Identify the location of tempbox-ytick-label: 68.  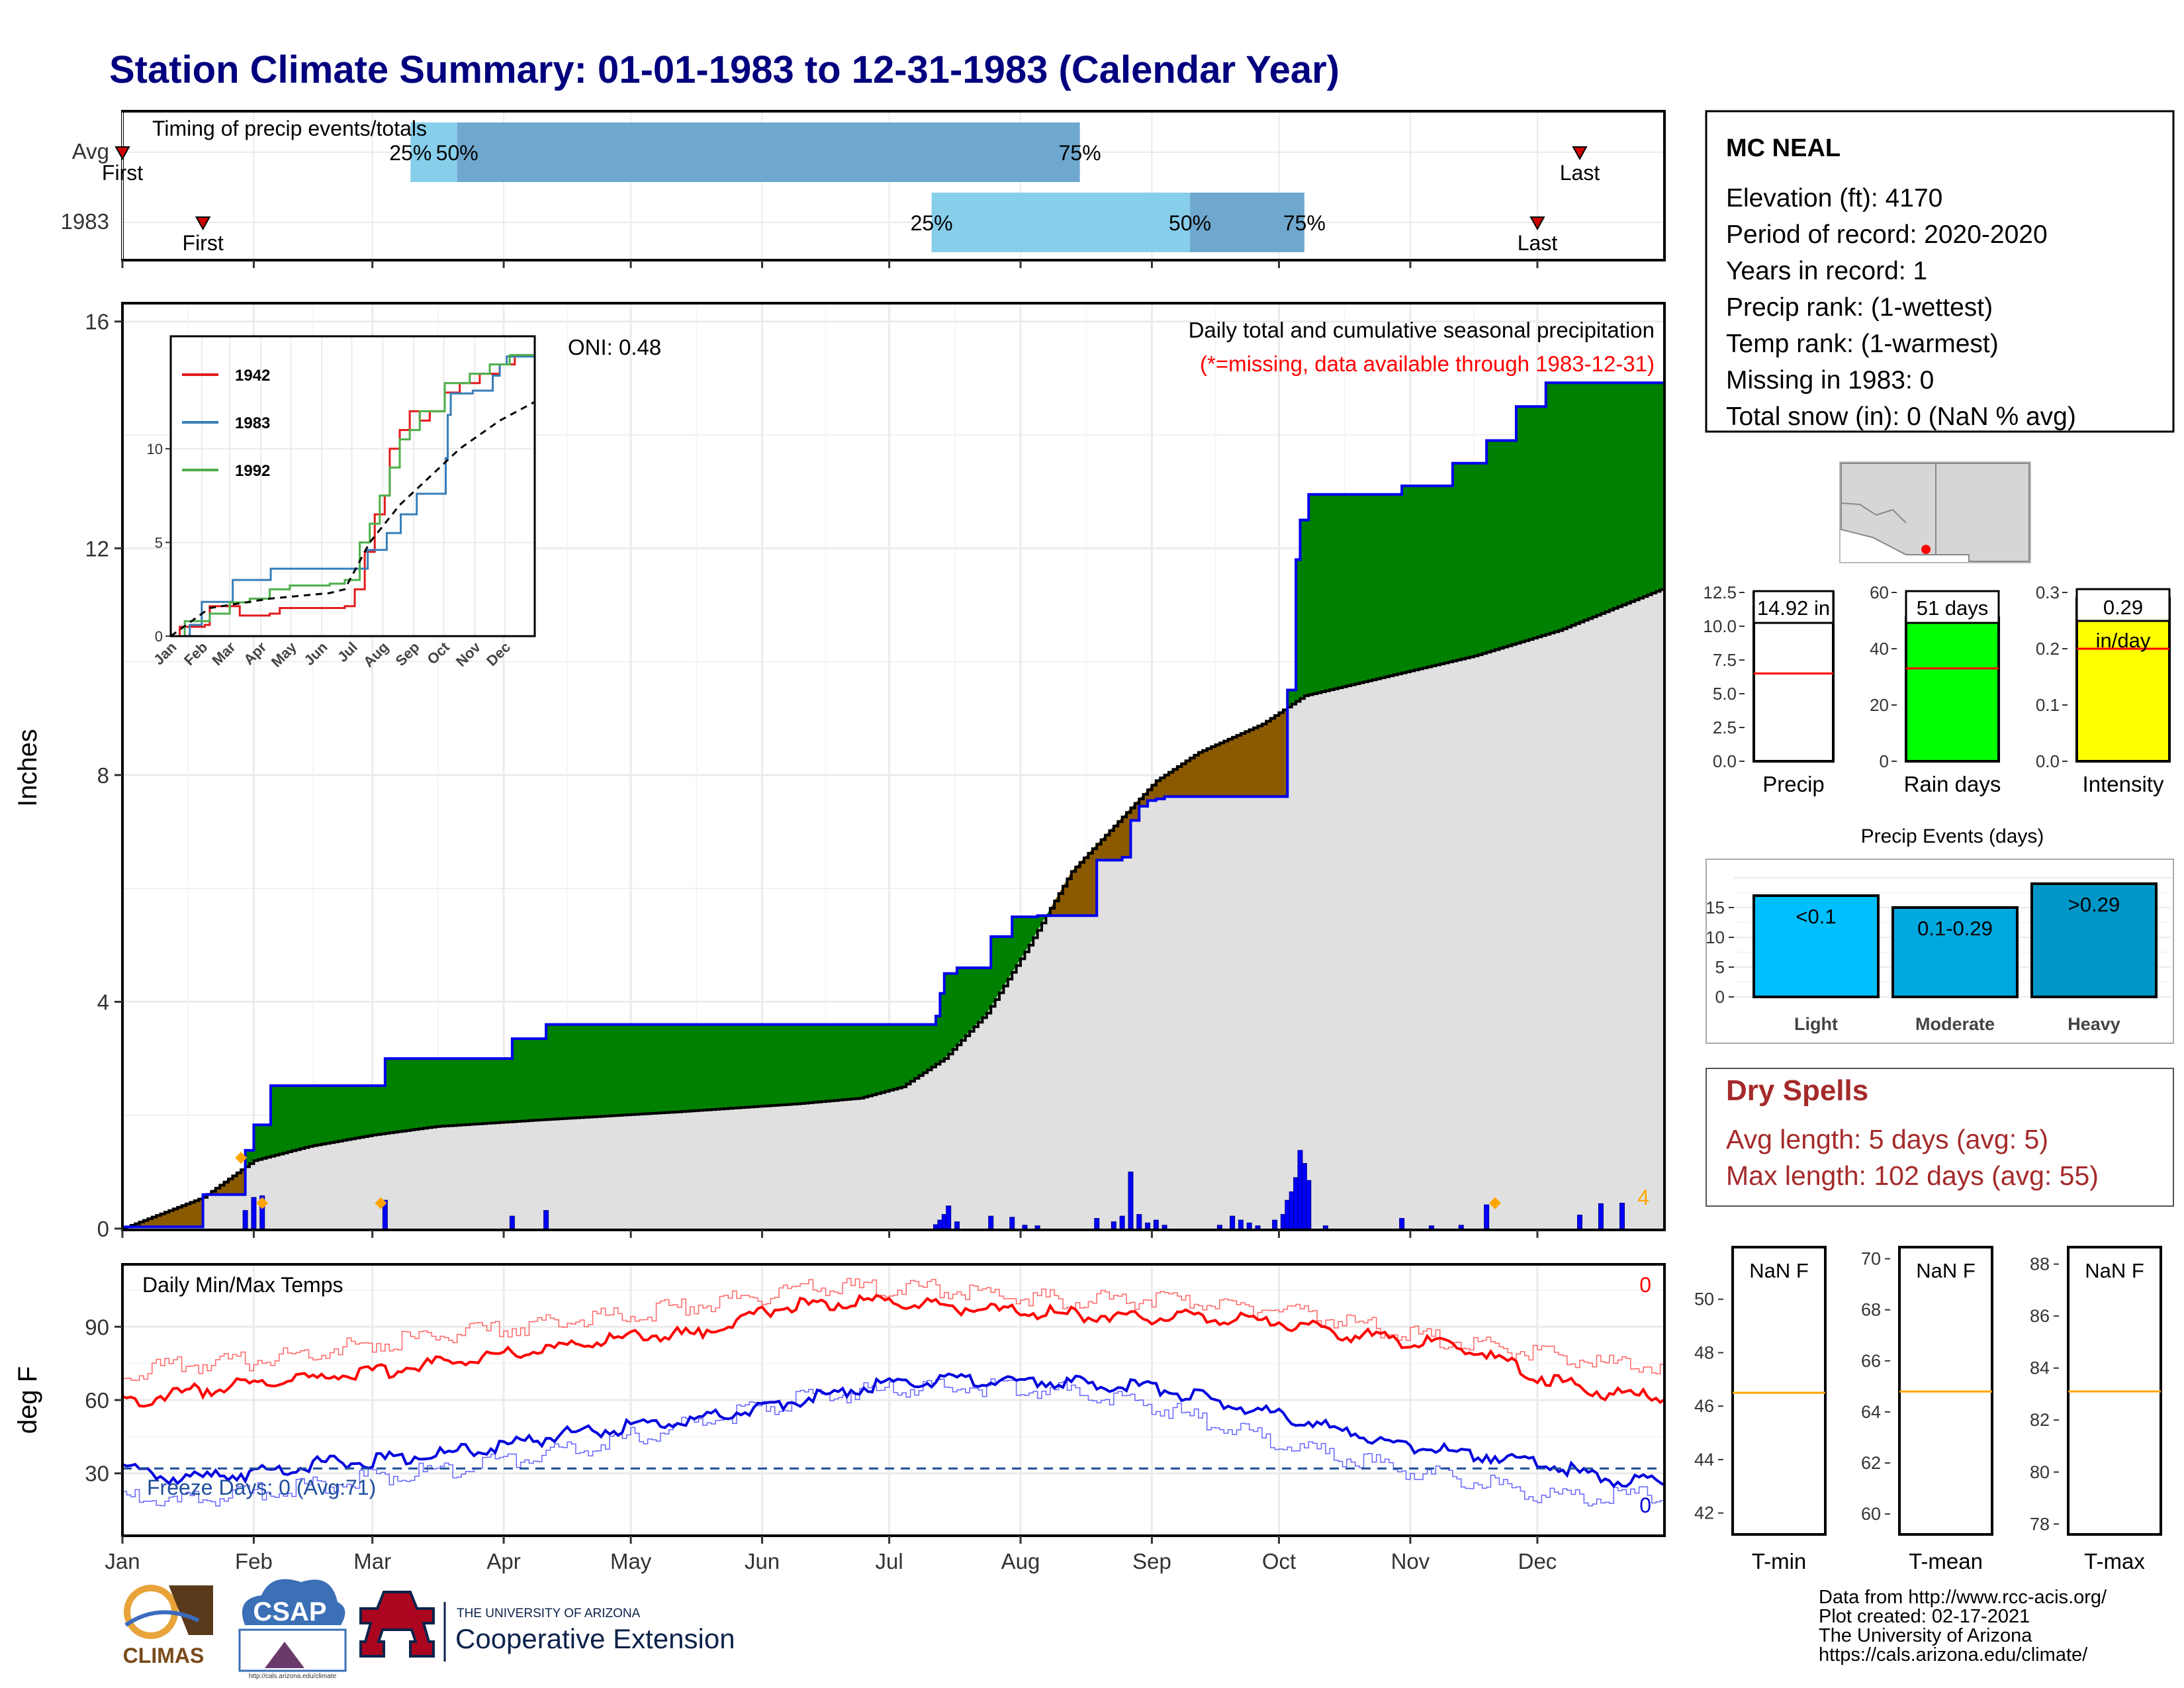
(1871, 1310).